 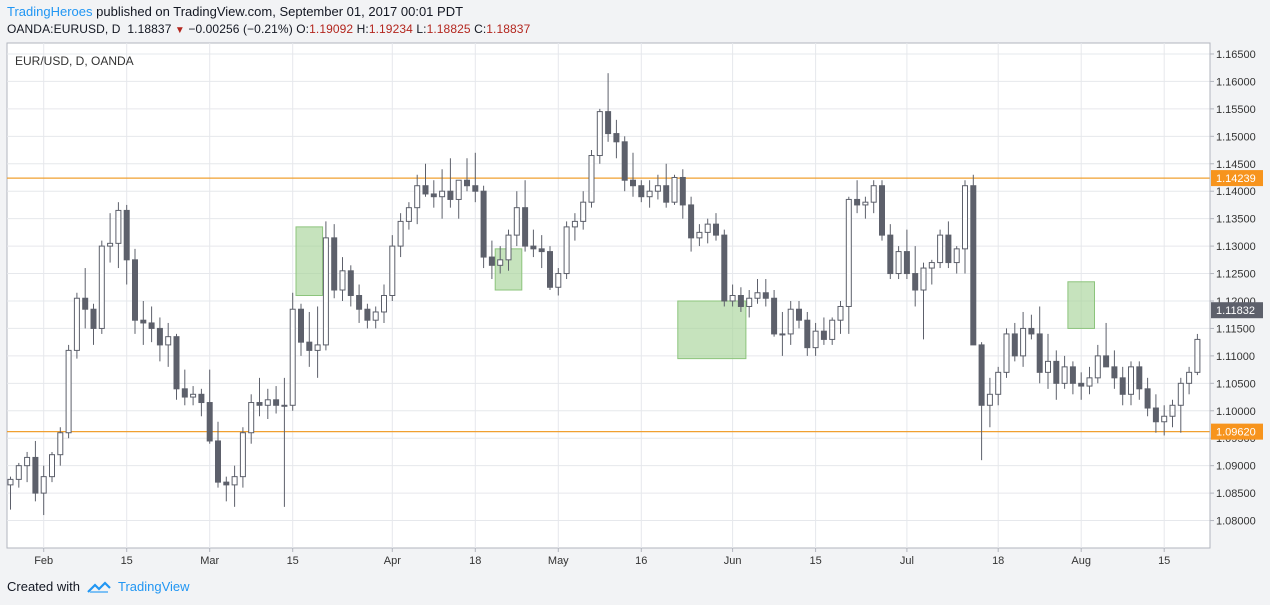 I want to click on level-price-label: 1.14239, so click(x=1236, y=179).